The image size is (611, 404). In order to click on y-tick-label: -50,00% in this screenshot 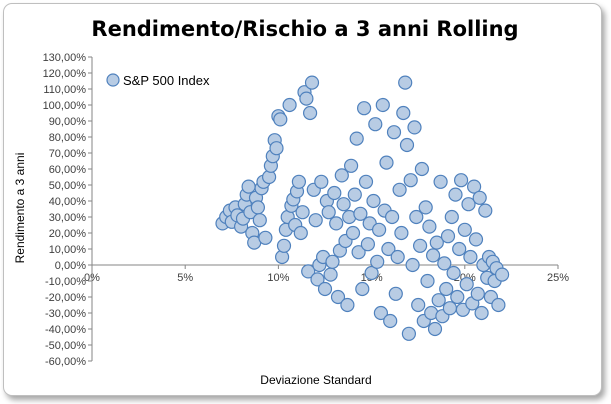, I will do `click(65, 346)`.